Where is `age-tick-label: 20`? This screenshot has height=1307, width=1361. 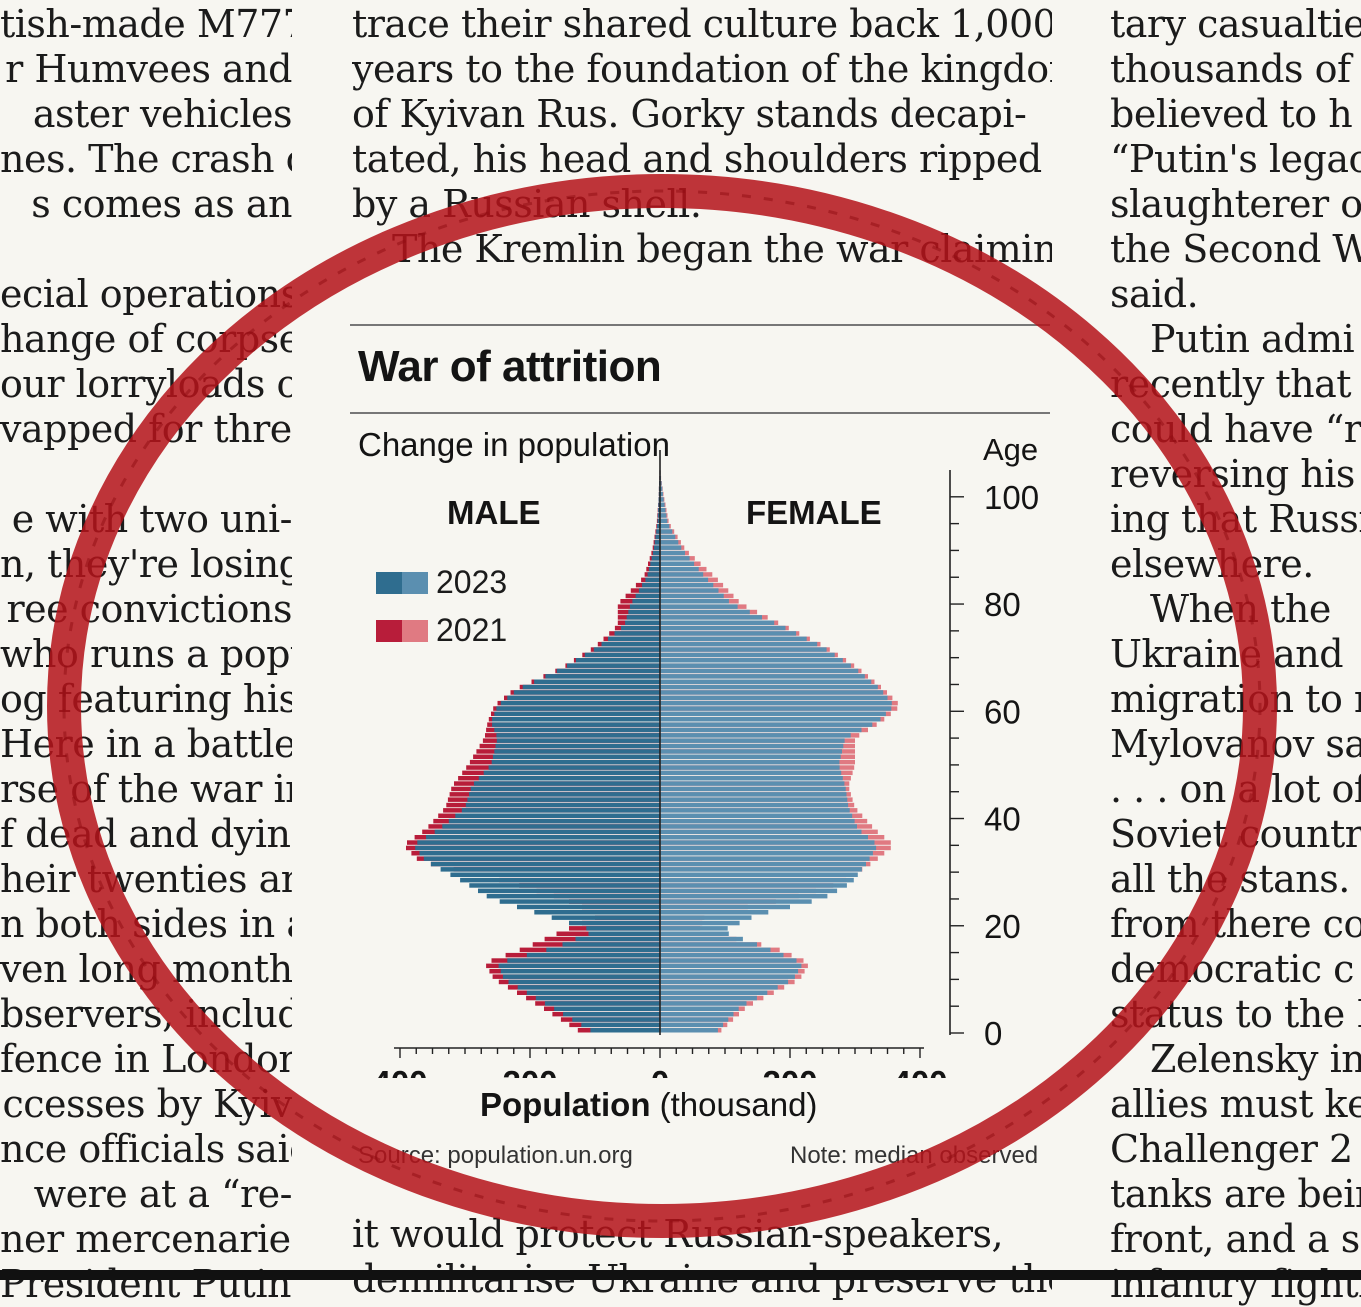
age-tick-label: 20 is located at coordinates (1002, 926).